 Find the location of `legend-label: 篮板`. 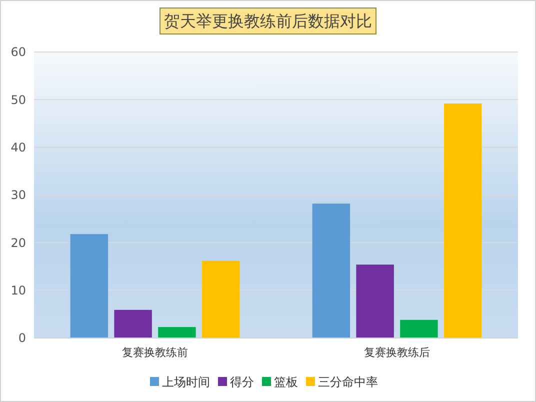

legend-label: 篮板 is located at coordinates (286, 382).